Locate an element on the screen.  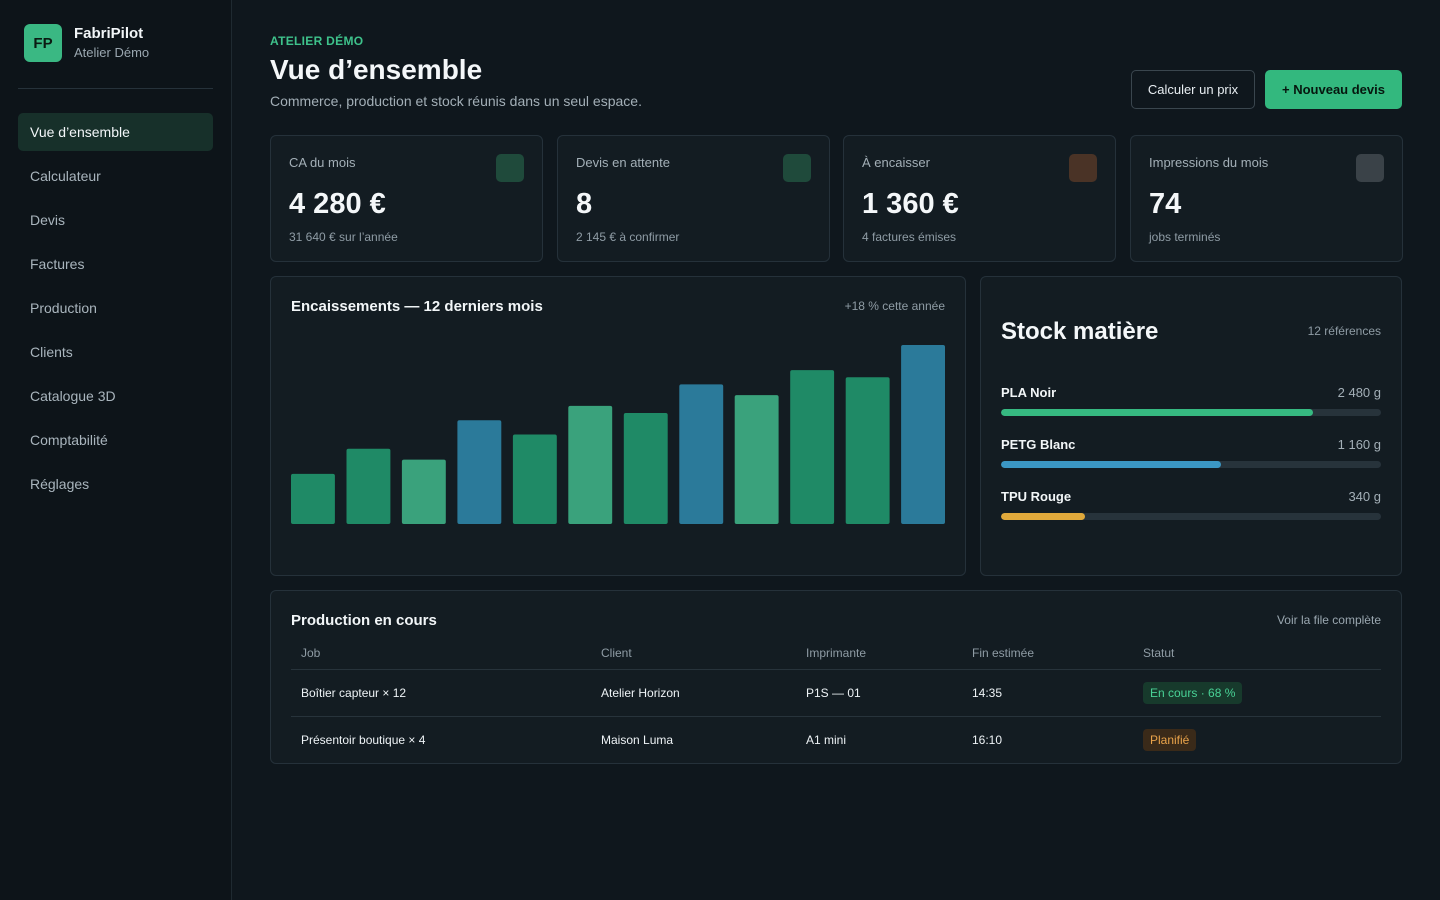
kpi-card-prints: Impressions du mois 74 jobs terminés is located at coordinates (1266, 198).